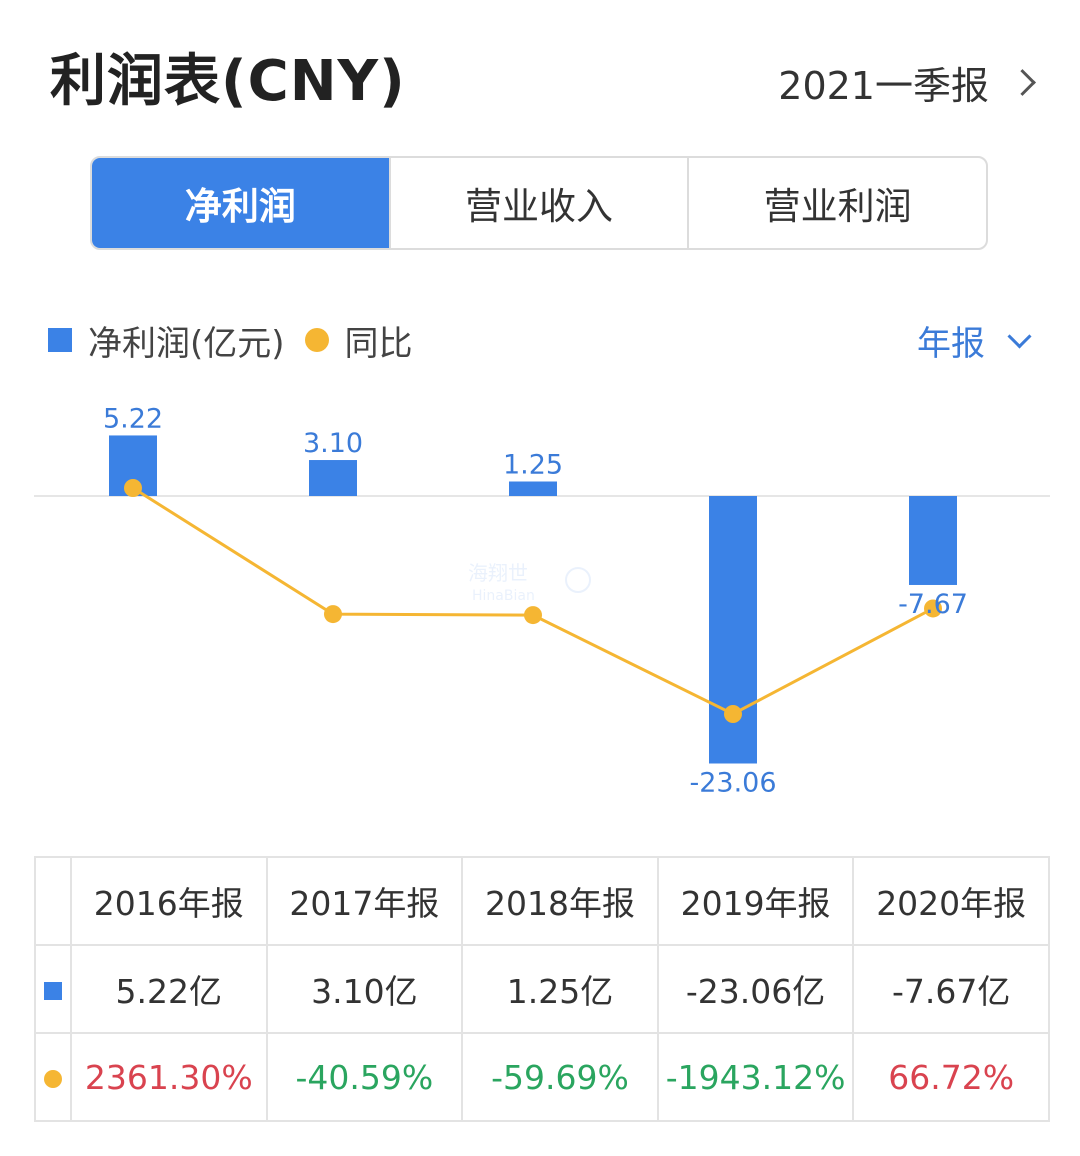  What do you see at coordinates (60, 340) in the screenshot?
I see `bar-legend-swatch` at bounding box center [60, 340].